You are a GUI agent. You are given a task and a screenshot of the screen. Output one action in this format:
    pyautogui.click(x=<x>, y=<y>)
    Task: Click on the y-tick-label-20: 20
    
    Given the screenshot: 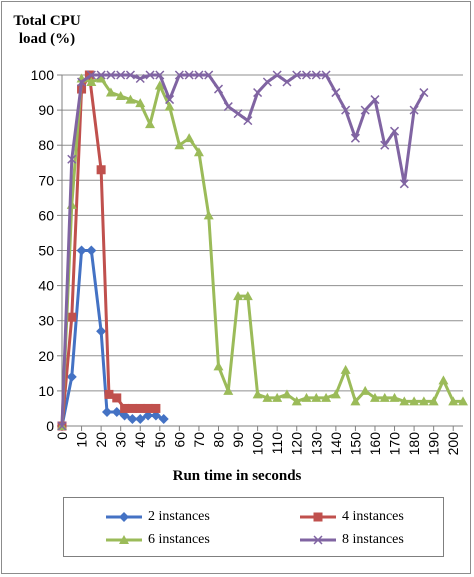 What is the action you would take?
    pyautogui.click(x=46, y=356)
    